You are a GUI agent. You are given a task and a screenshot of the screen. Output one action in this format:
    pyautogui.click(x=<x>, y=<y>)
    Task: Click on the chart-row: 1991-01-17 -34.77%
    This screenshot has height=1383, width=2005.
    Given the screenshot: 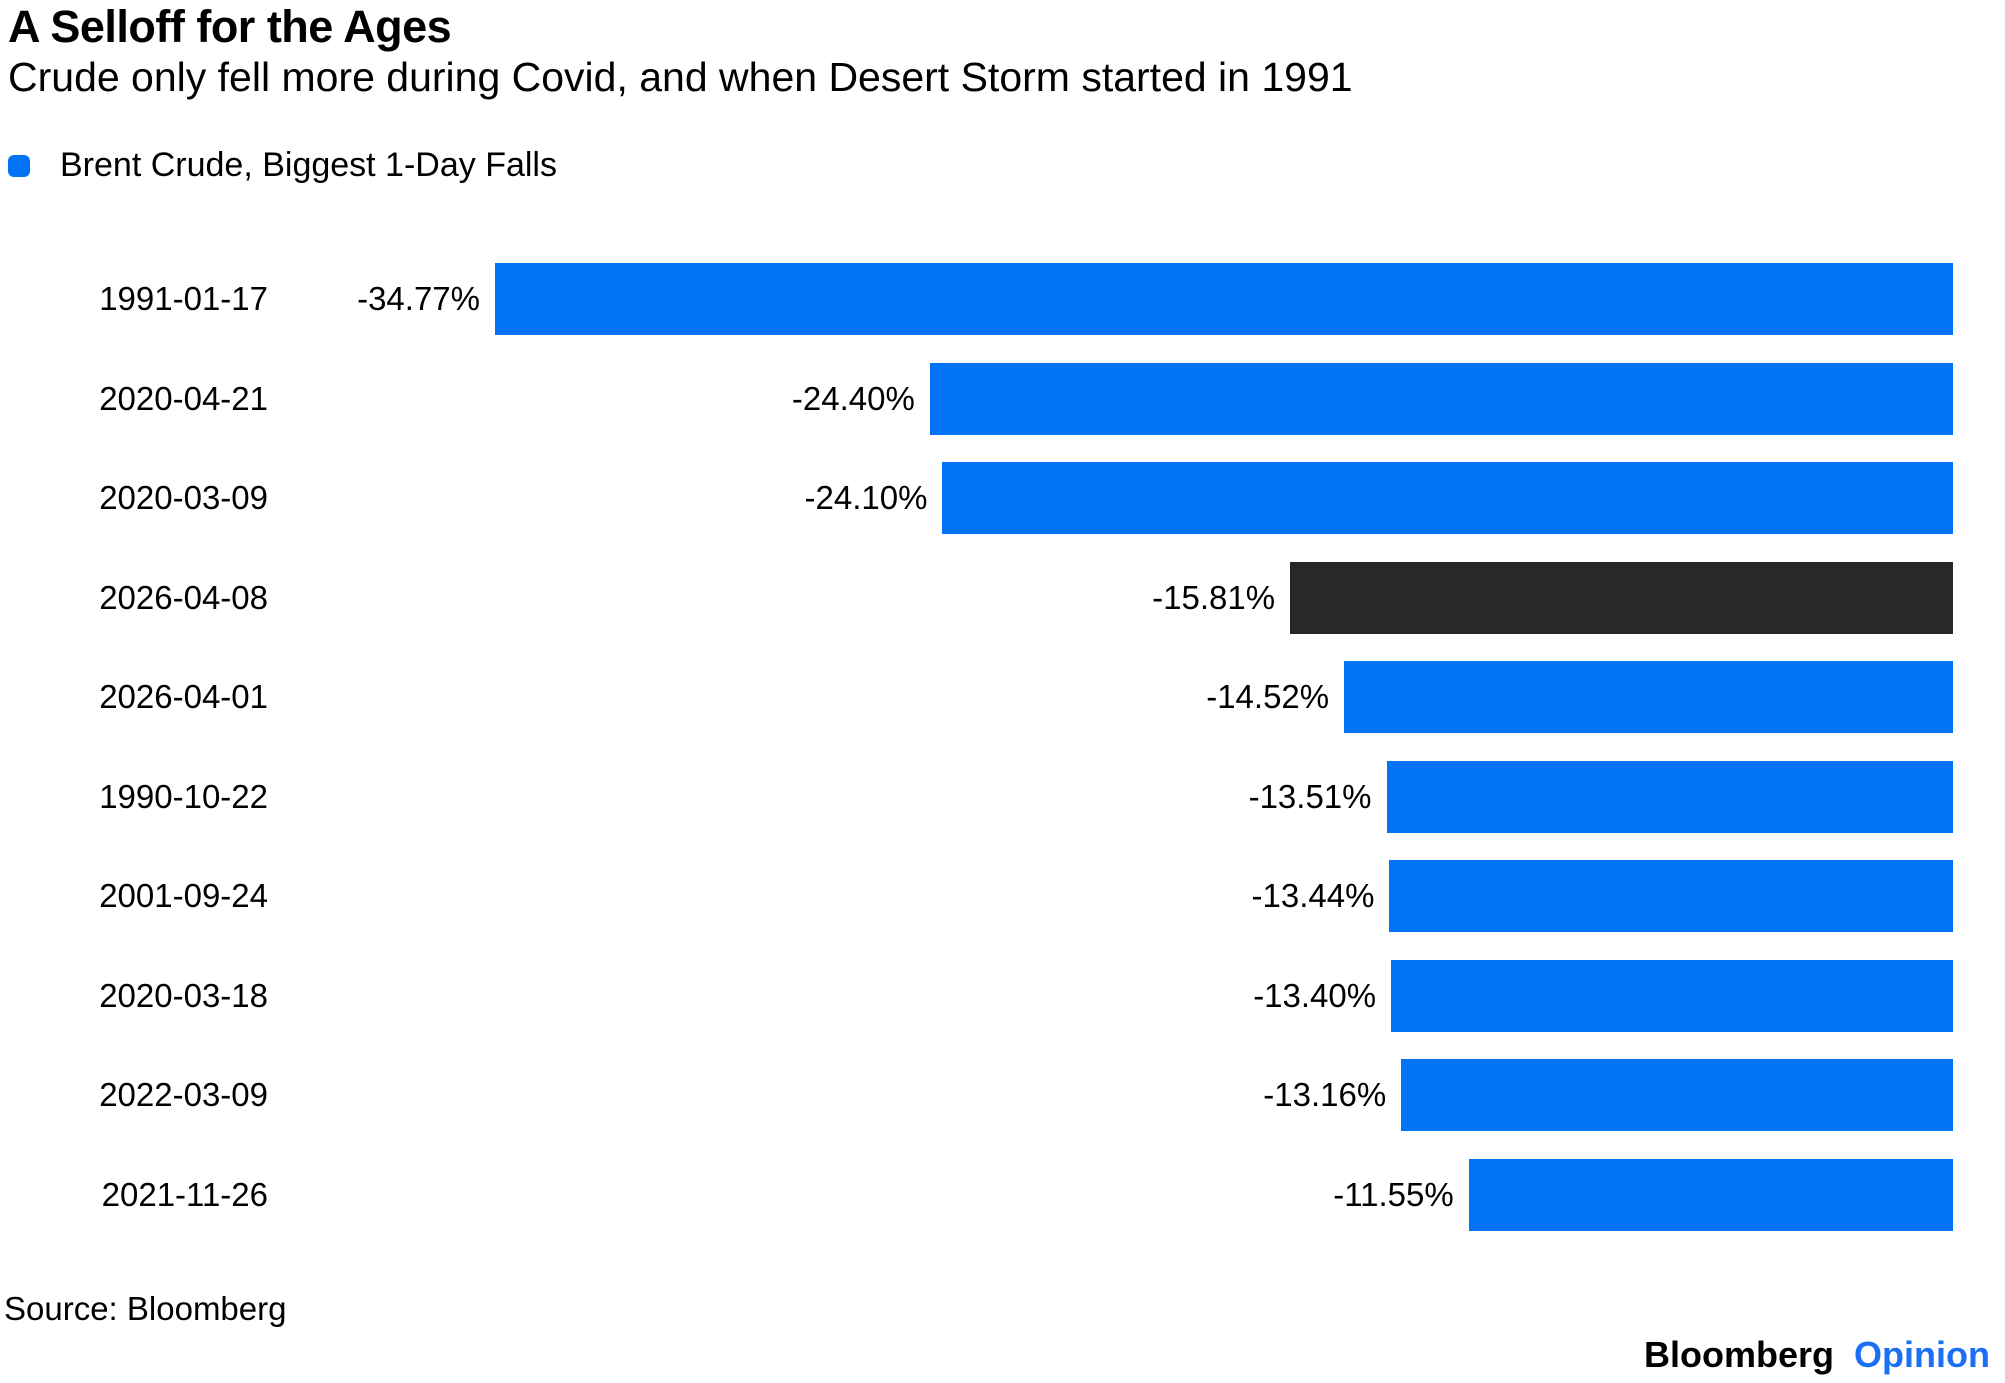 What is the action you would take?
    pyautogui.click(x=1002, y=299)
    